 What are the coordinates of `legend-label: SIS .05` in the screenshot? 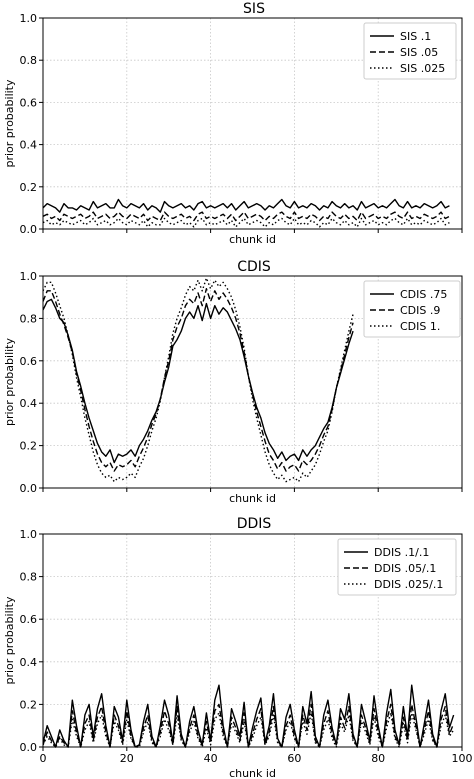 It's located at (419, 52).